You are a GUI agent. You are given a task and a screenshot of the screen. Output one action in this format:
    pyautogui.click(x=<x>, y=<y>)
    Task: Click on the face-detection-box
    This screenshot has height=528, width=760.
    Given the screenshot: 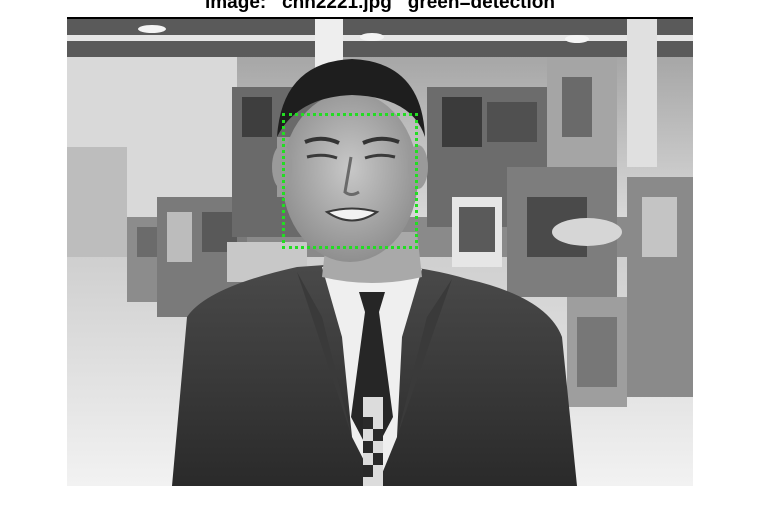 What is the action you would take?
    pyautogui.click(x=350, y=181)
    